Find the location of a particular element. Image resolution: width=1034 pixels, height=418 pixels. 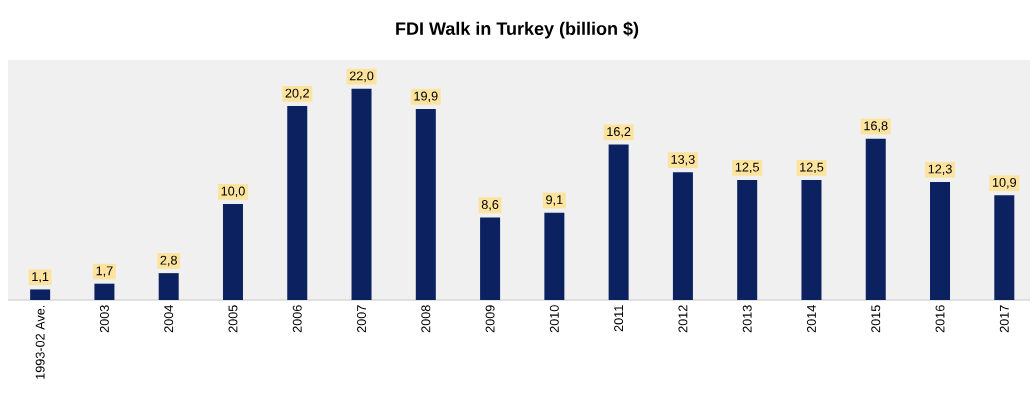

data-label: 9,1 is located at coordinates (554, 200).